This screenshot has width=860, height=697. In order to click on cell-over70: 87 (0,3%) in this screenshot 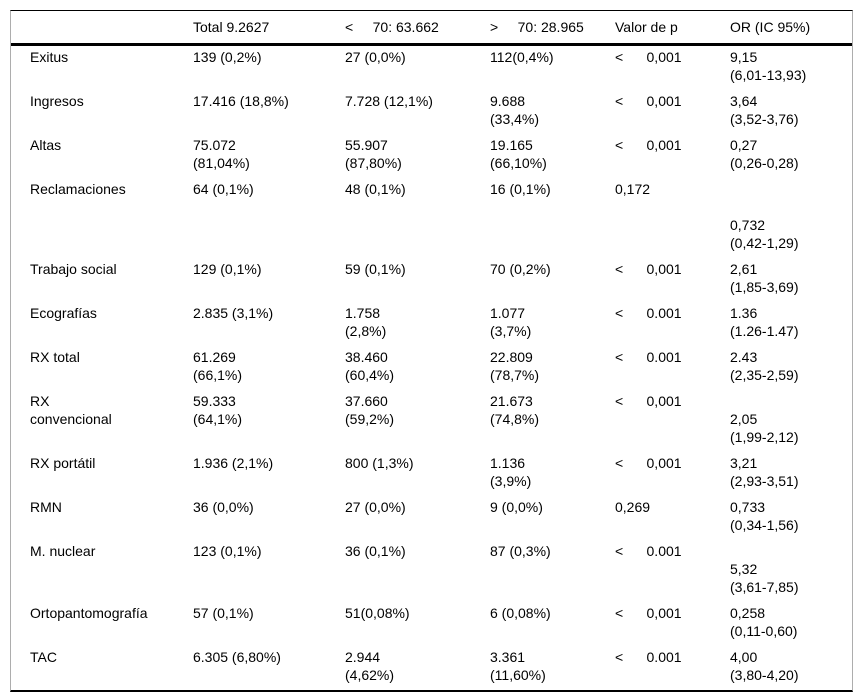, I will do `click(520, 551)`.